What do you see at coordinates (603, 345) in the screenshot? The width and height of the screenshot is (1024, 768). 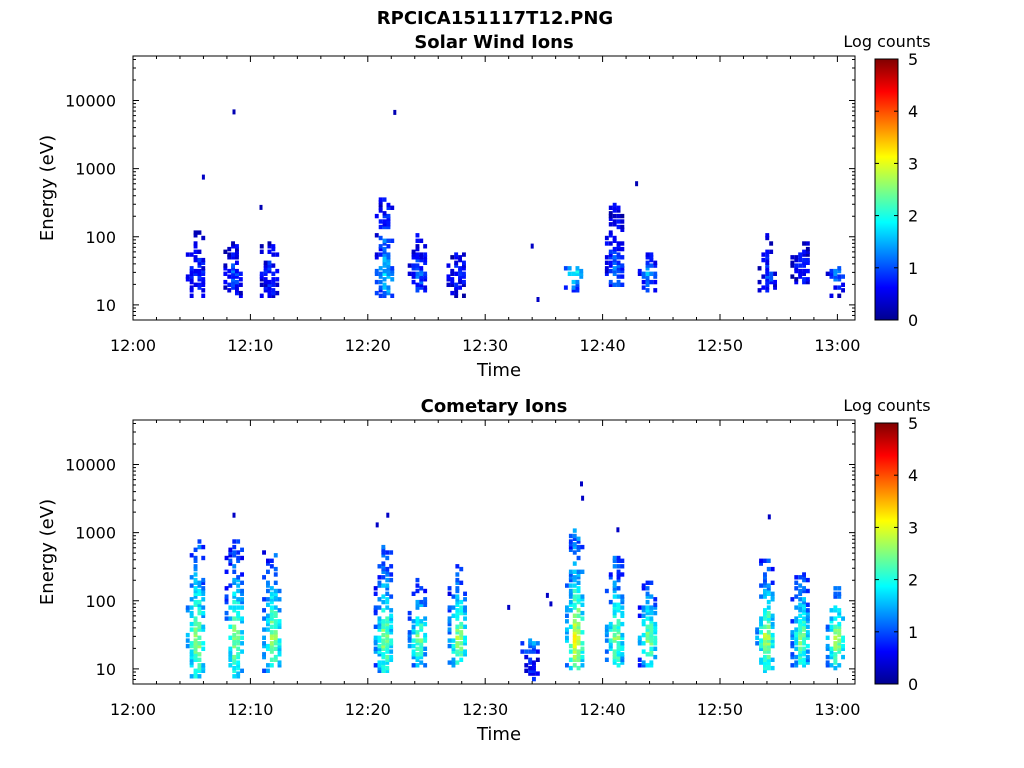 I see `x-tick-label: 12:40` at bounding box center [603, 345].